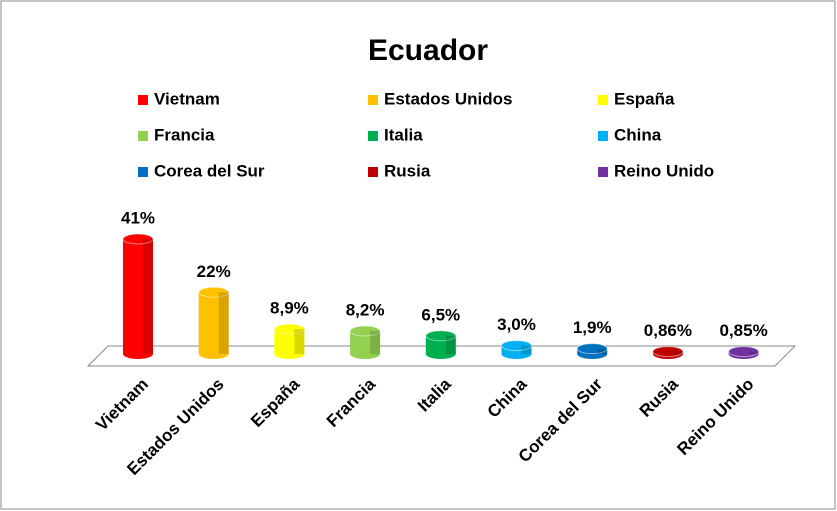 The width and height of the screenshot is (837, 511). I want to click on legend-item: Corea del Sur, so click(201, 170).